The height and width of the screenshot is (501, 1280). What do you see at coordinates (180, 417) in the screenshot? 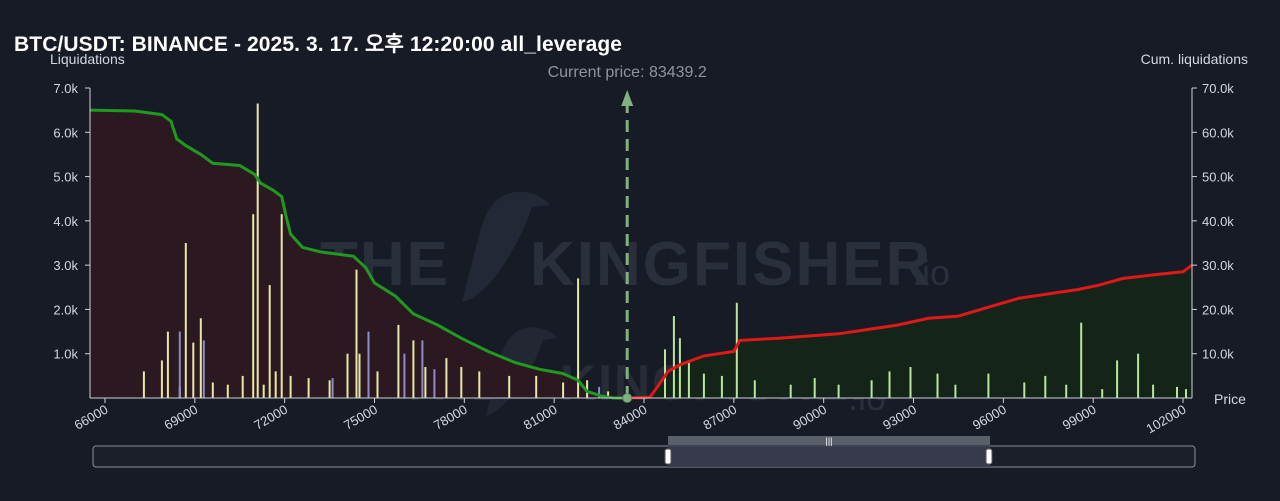
I see `x-tick-label: 69000` at bounding box center [180, 417].